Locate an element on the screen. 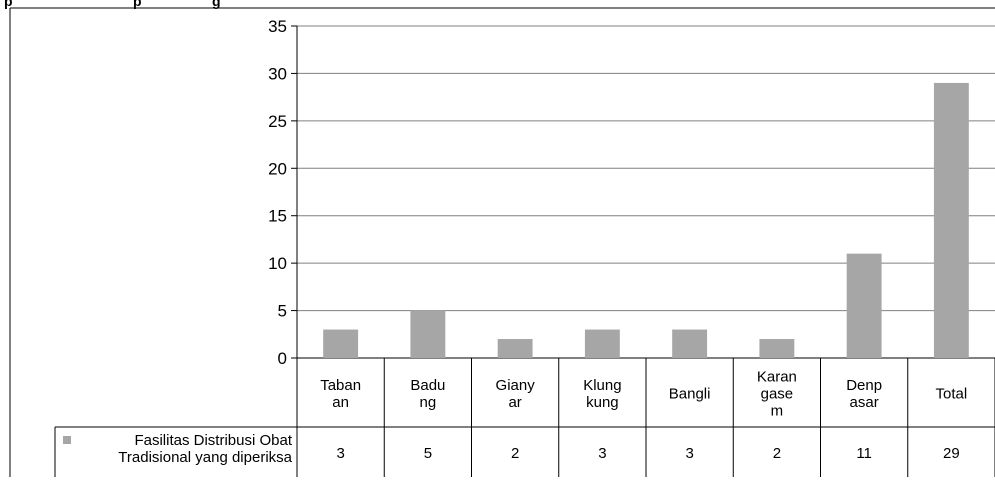 Image resolution: width=995 pixels, height=482 pixels. x-tick-label: an is located at coordinates (340, 402).